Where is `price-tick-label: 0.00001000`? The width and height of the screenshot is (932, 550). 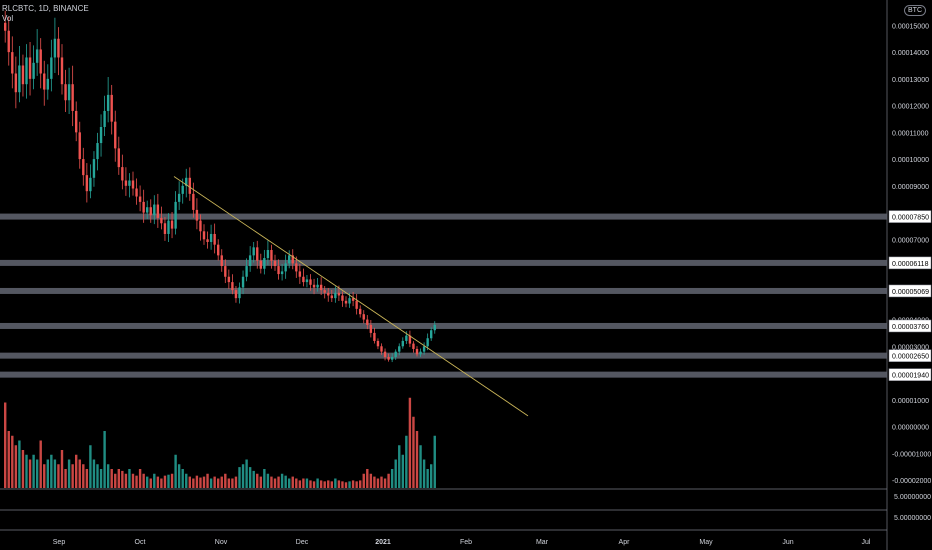
price-tick-label: 0.00001000 is located at coordinates (910, 401).